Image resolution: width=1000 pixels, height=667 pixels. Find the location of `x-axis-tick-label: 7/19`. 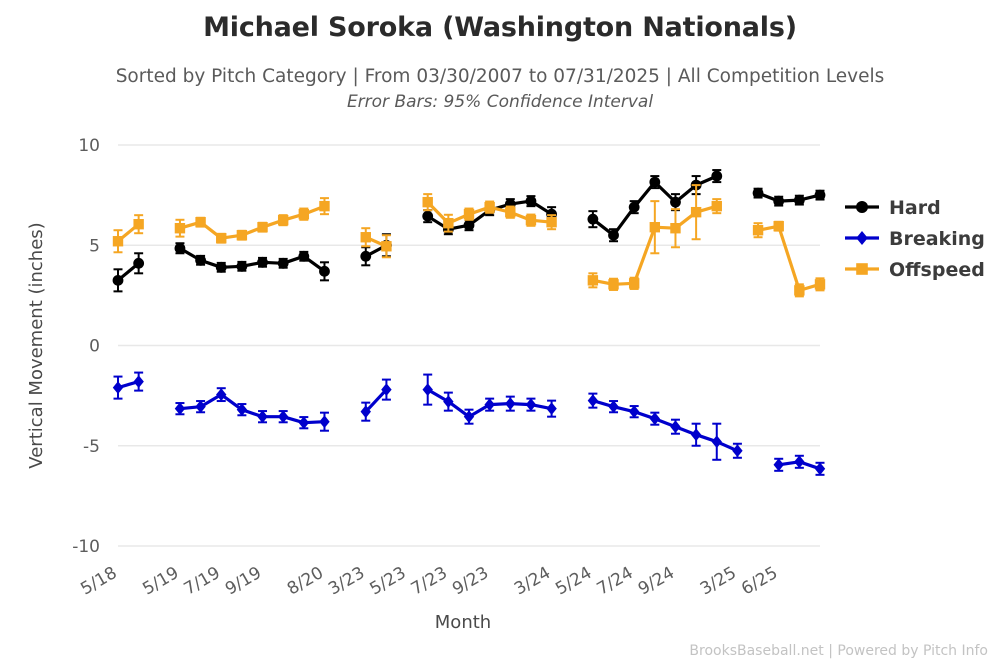

x-axis-tick-label: 7/19 is located at coordinates (202, 581).